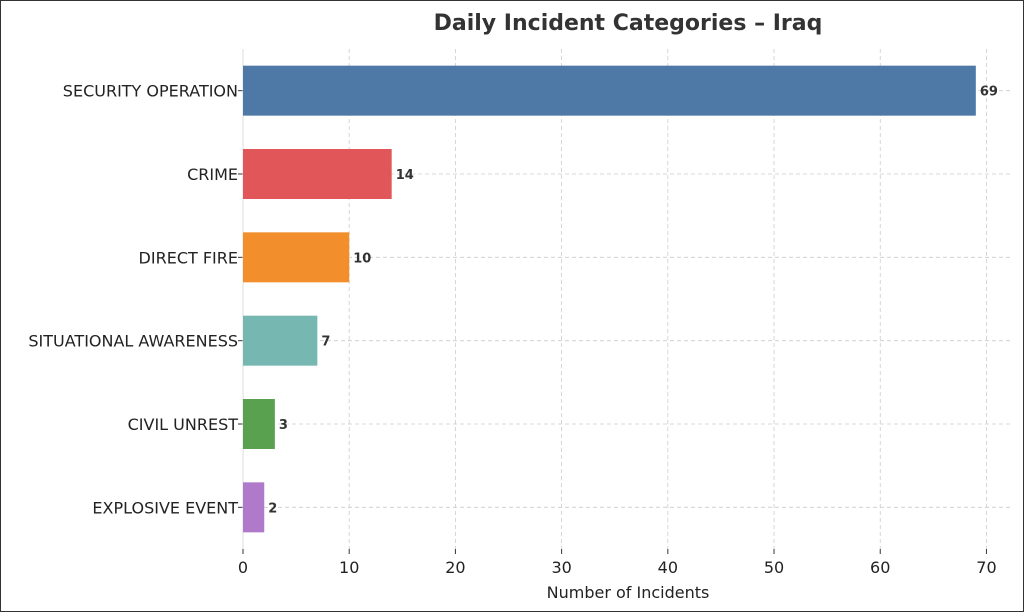 This screenshot has height=612, width=1024. What do you see at coordinates (150, 91) in the screenshot?
I see `category-label: SECURITY OPERATION` at bounding box center [150, 91].